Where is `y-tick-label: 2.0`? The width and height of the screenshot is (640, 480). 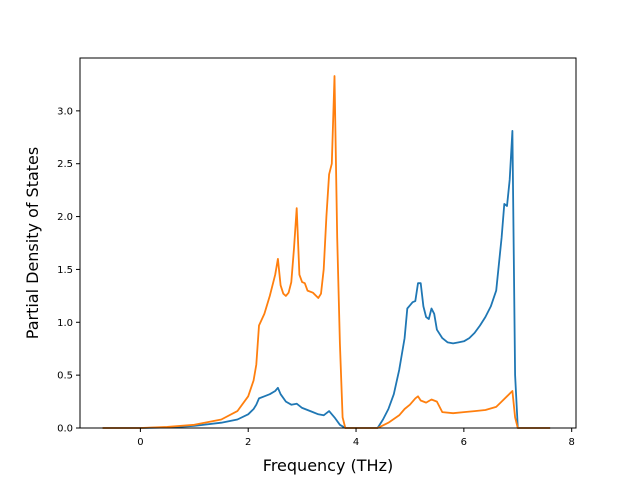
y-tick-label: 2.0 is located at coordinates (65, 217).